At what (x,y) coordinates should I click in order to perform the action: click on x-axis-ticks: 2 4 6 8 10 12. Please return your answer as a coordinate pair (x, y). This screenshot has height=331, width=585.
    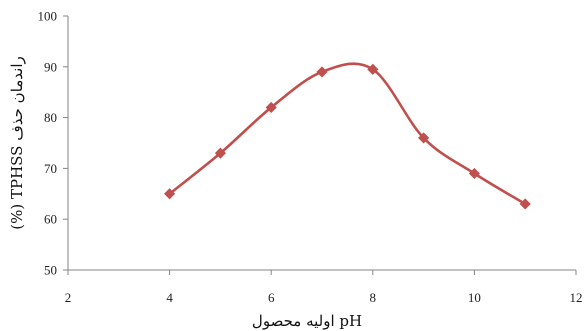
    Looking at the image, I should click on (324, 287).